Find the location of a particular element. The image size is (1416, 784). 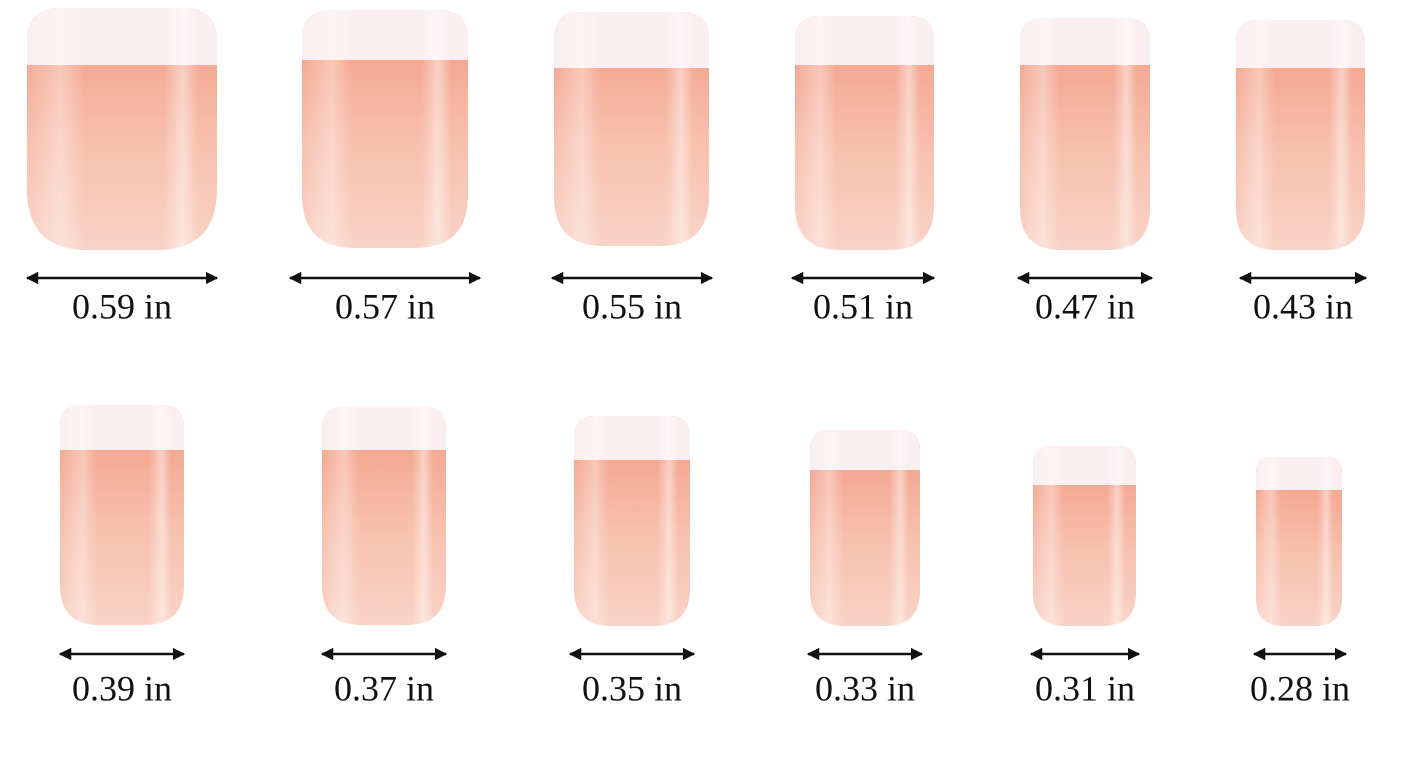

size-label: 0.59 in is located at coordinates (122, 306).